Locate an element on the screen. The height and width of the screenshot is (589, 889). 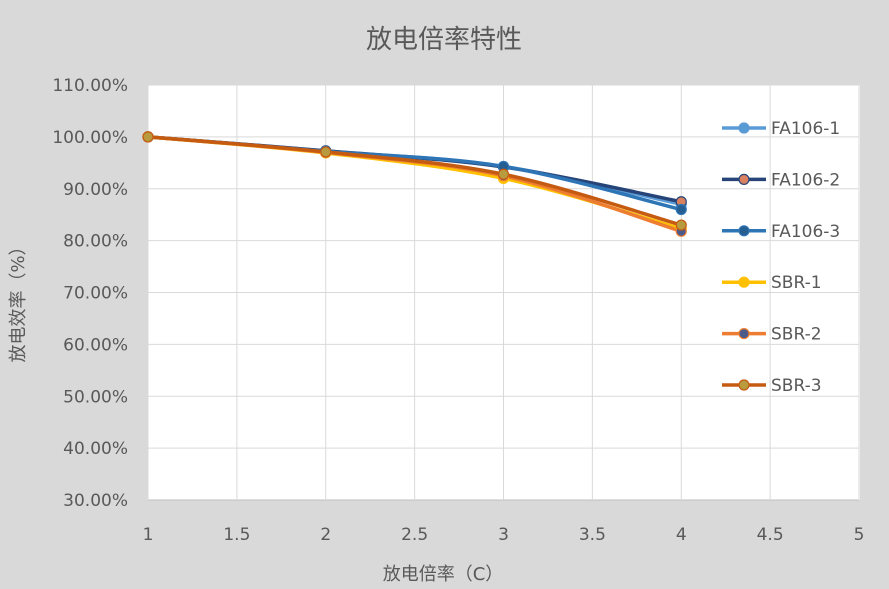
x-tick-label: 1.5 is located at coordinates (236, 535).